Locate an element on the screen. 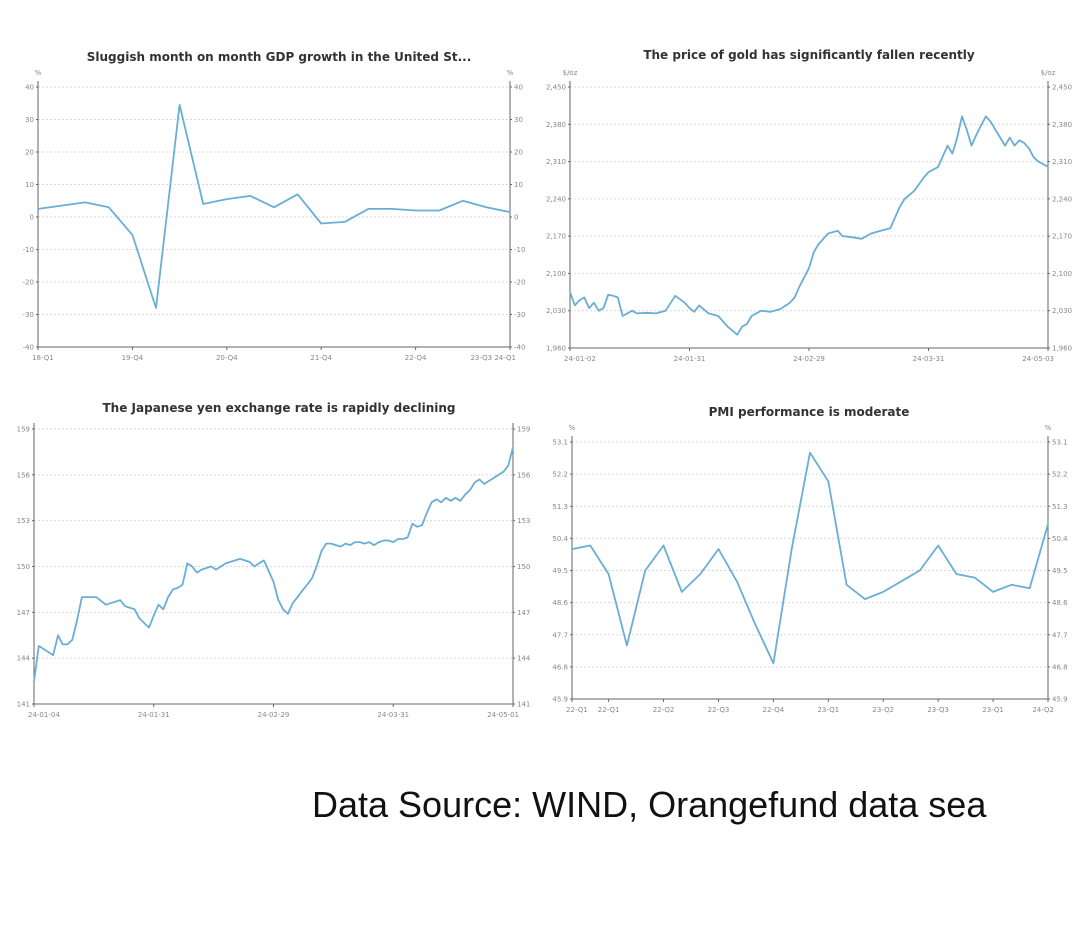 The width and height of the screenshot is (1080, 939). y2-tick-label: 2,310 is located at coordinates (1062, 162).